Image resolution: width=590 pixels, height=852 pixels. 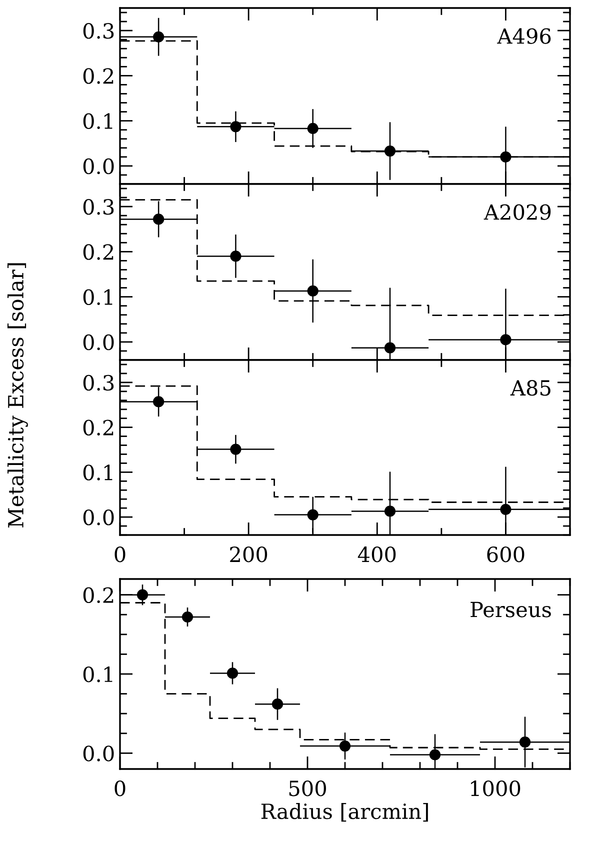 What do you see at coordinates (249, 554) in the screenshot?
I see `x-tick-label: 200` at bounding box center [249, 554].